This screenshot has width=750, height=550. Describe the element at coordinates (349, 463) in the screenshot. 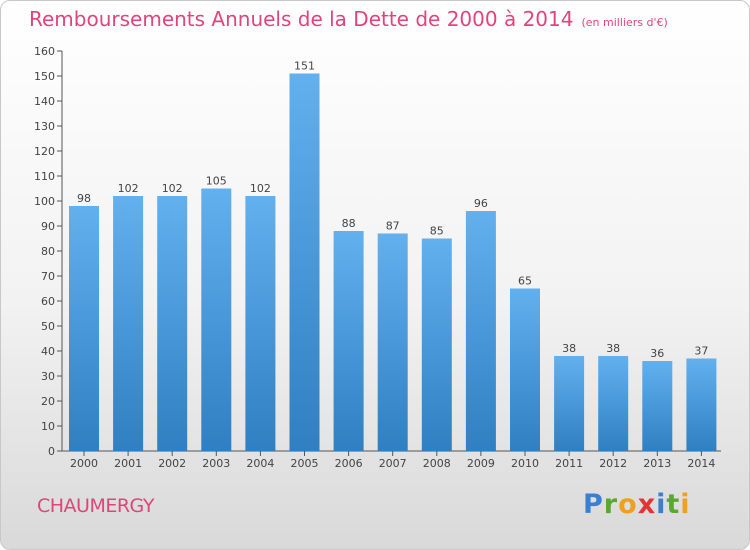

I see `x-tick-label: 2006` at that location.